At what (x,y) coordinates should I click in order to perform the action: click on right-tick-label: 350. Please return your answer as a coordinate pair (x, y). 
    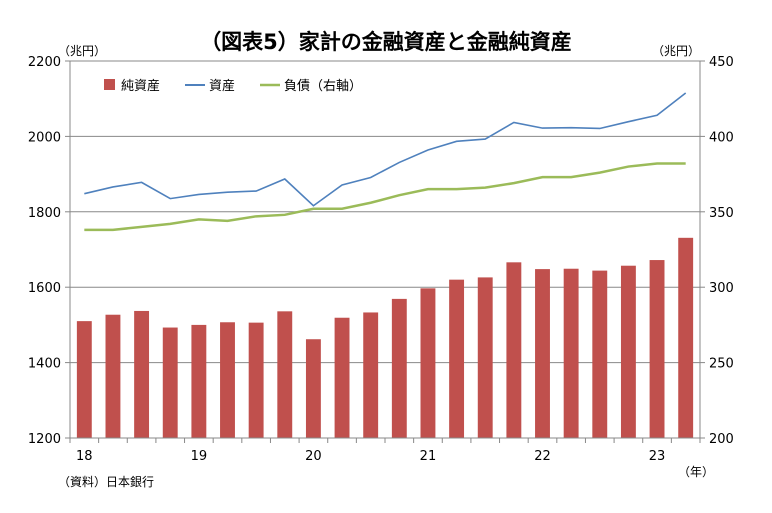
    Looking at the image, I should click on (721, 213).